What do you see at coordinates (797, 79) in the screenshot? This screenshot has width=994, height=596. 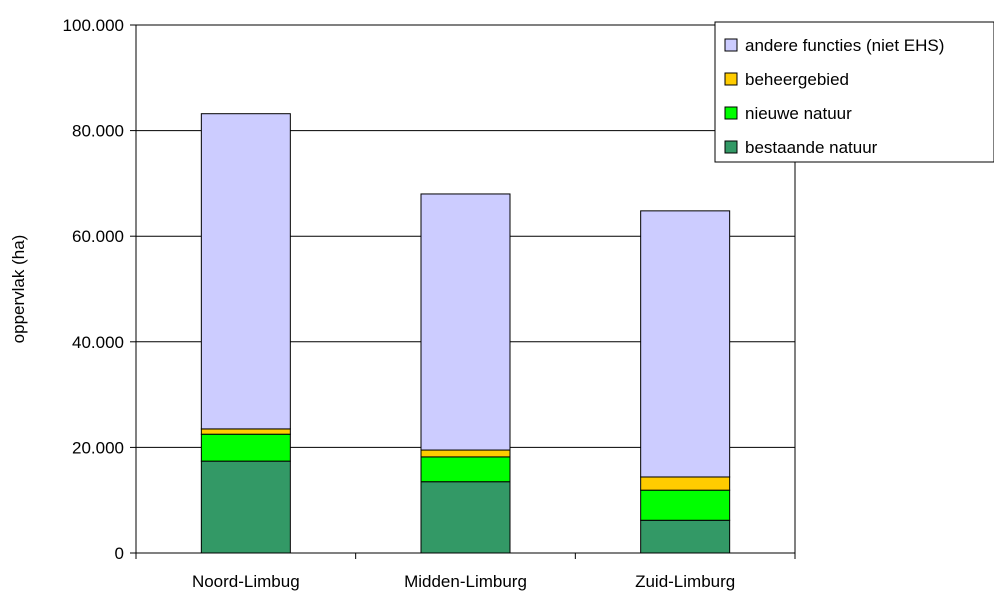 I see `legend-label: beheergebied` at bounding box center [797, 79].